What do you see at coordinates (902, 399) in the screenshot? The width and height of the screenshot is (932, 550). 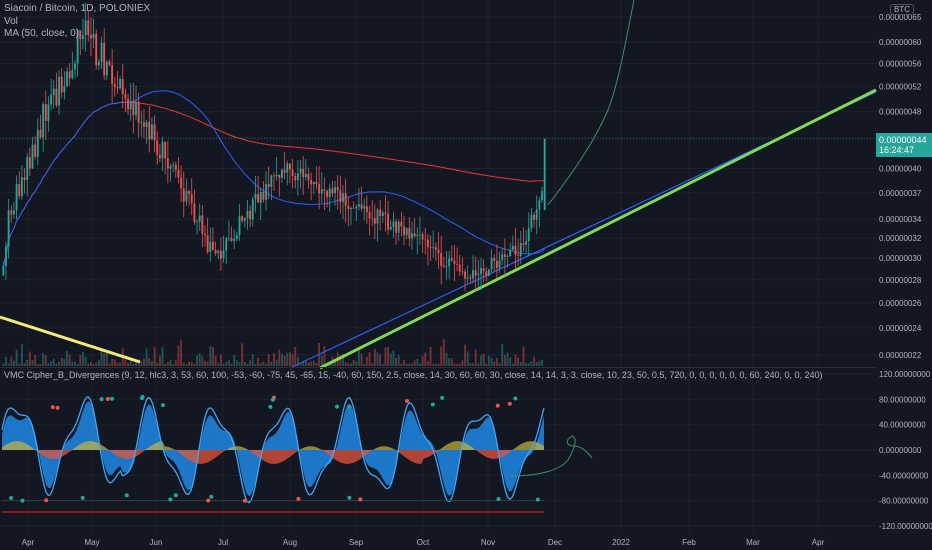 I see `osc-tick-label: 80.00000000` at bounding box center [902, 399].